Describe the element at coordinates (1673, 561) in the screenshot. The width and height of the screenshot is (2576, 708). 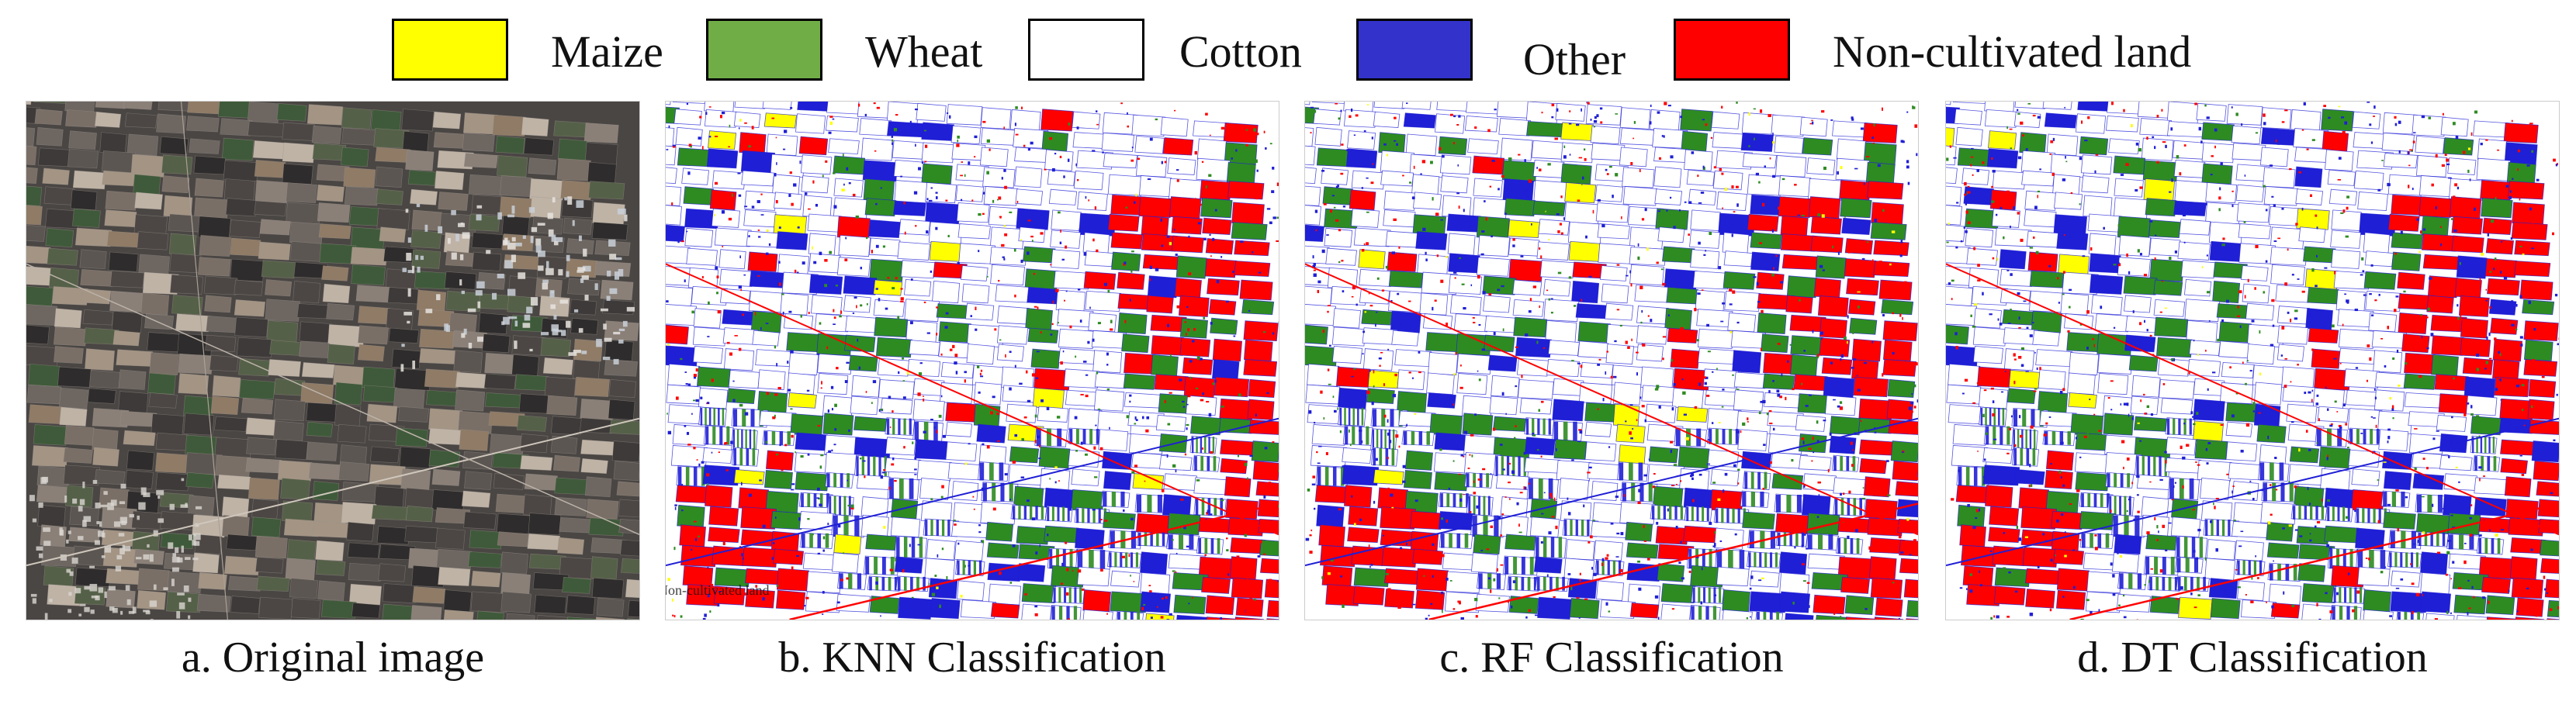
I see `road-line` at that location.